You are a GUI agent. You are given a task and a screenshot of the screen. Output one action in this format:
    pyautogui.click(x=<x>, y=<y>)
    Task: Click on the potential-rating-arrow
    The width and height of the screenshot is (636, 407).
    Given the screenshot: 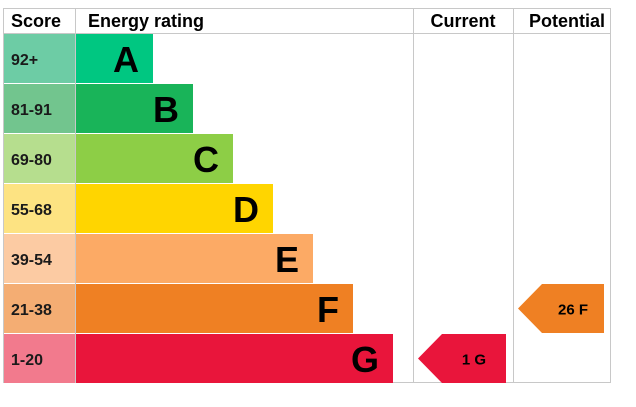 What is the action you would take?
    pyautogui.click(x=561, y=308)
    